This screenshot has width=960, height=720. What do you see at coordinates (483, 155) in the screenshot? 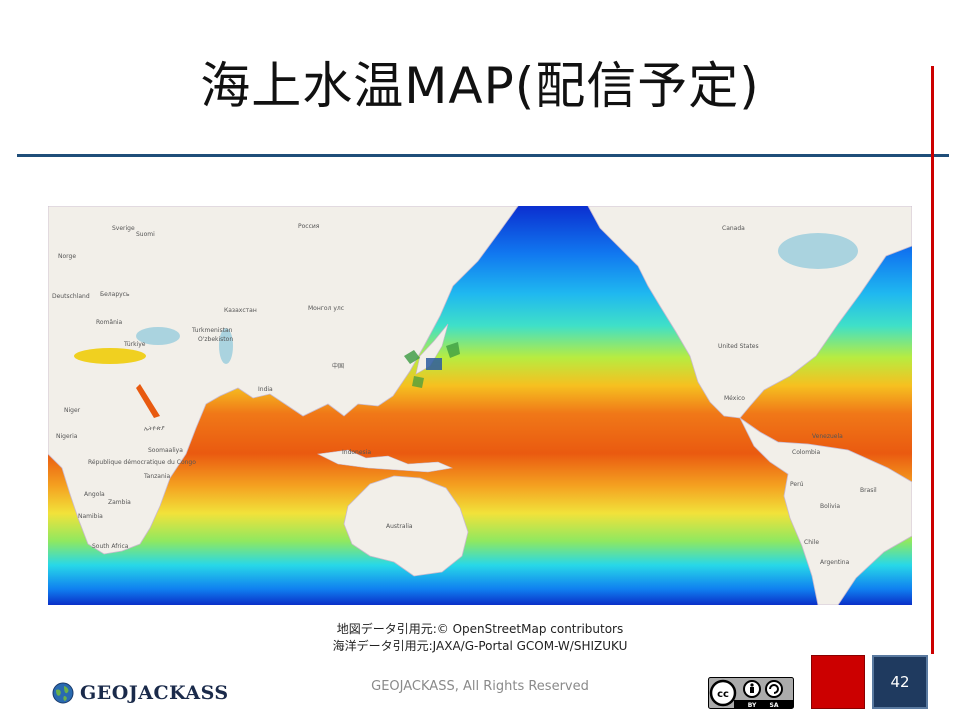
I see `title-divider` at bounding box center [483, 155].